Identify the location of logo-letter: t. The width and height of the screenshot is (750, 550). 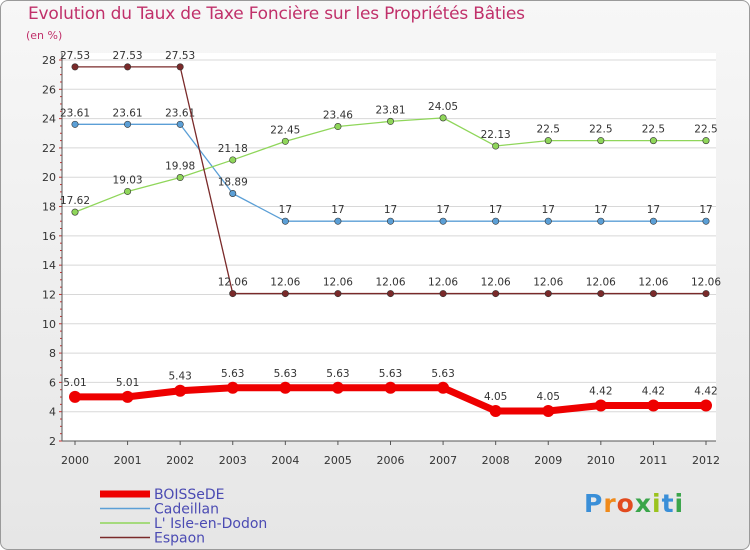
(668, 503).